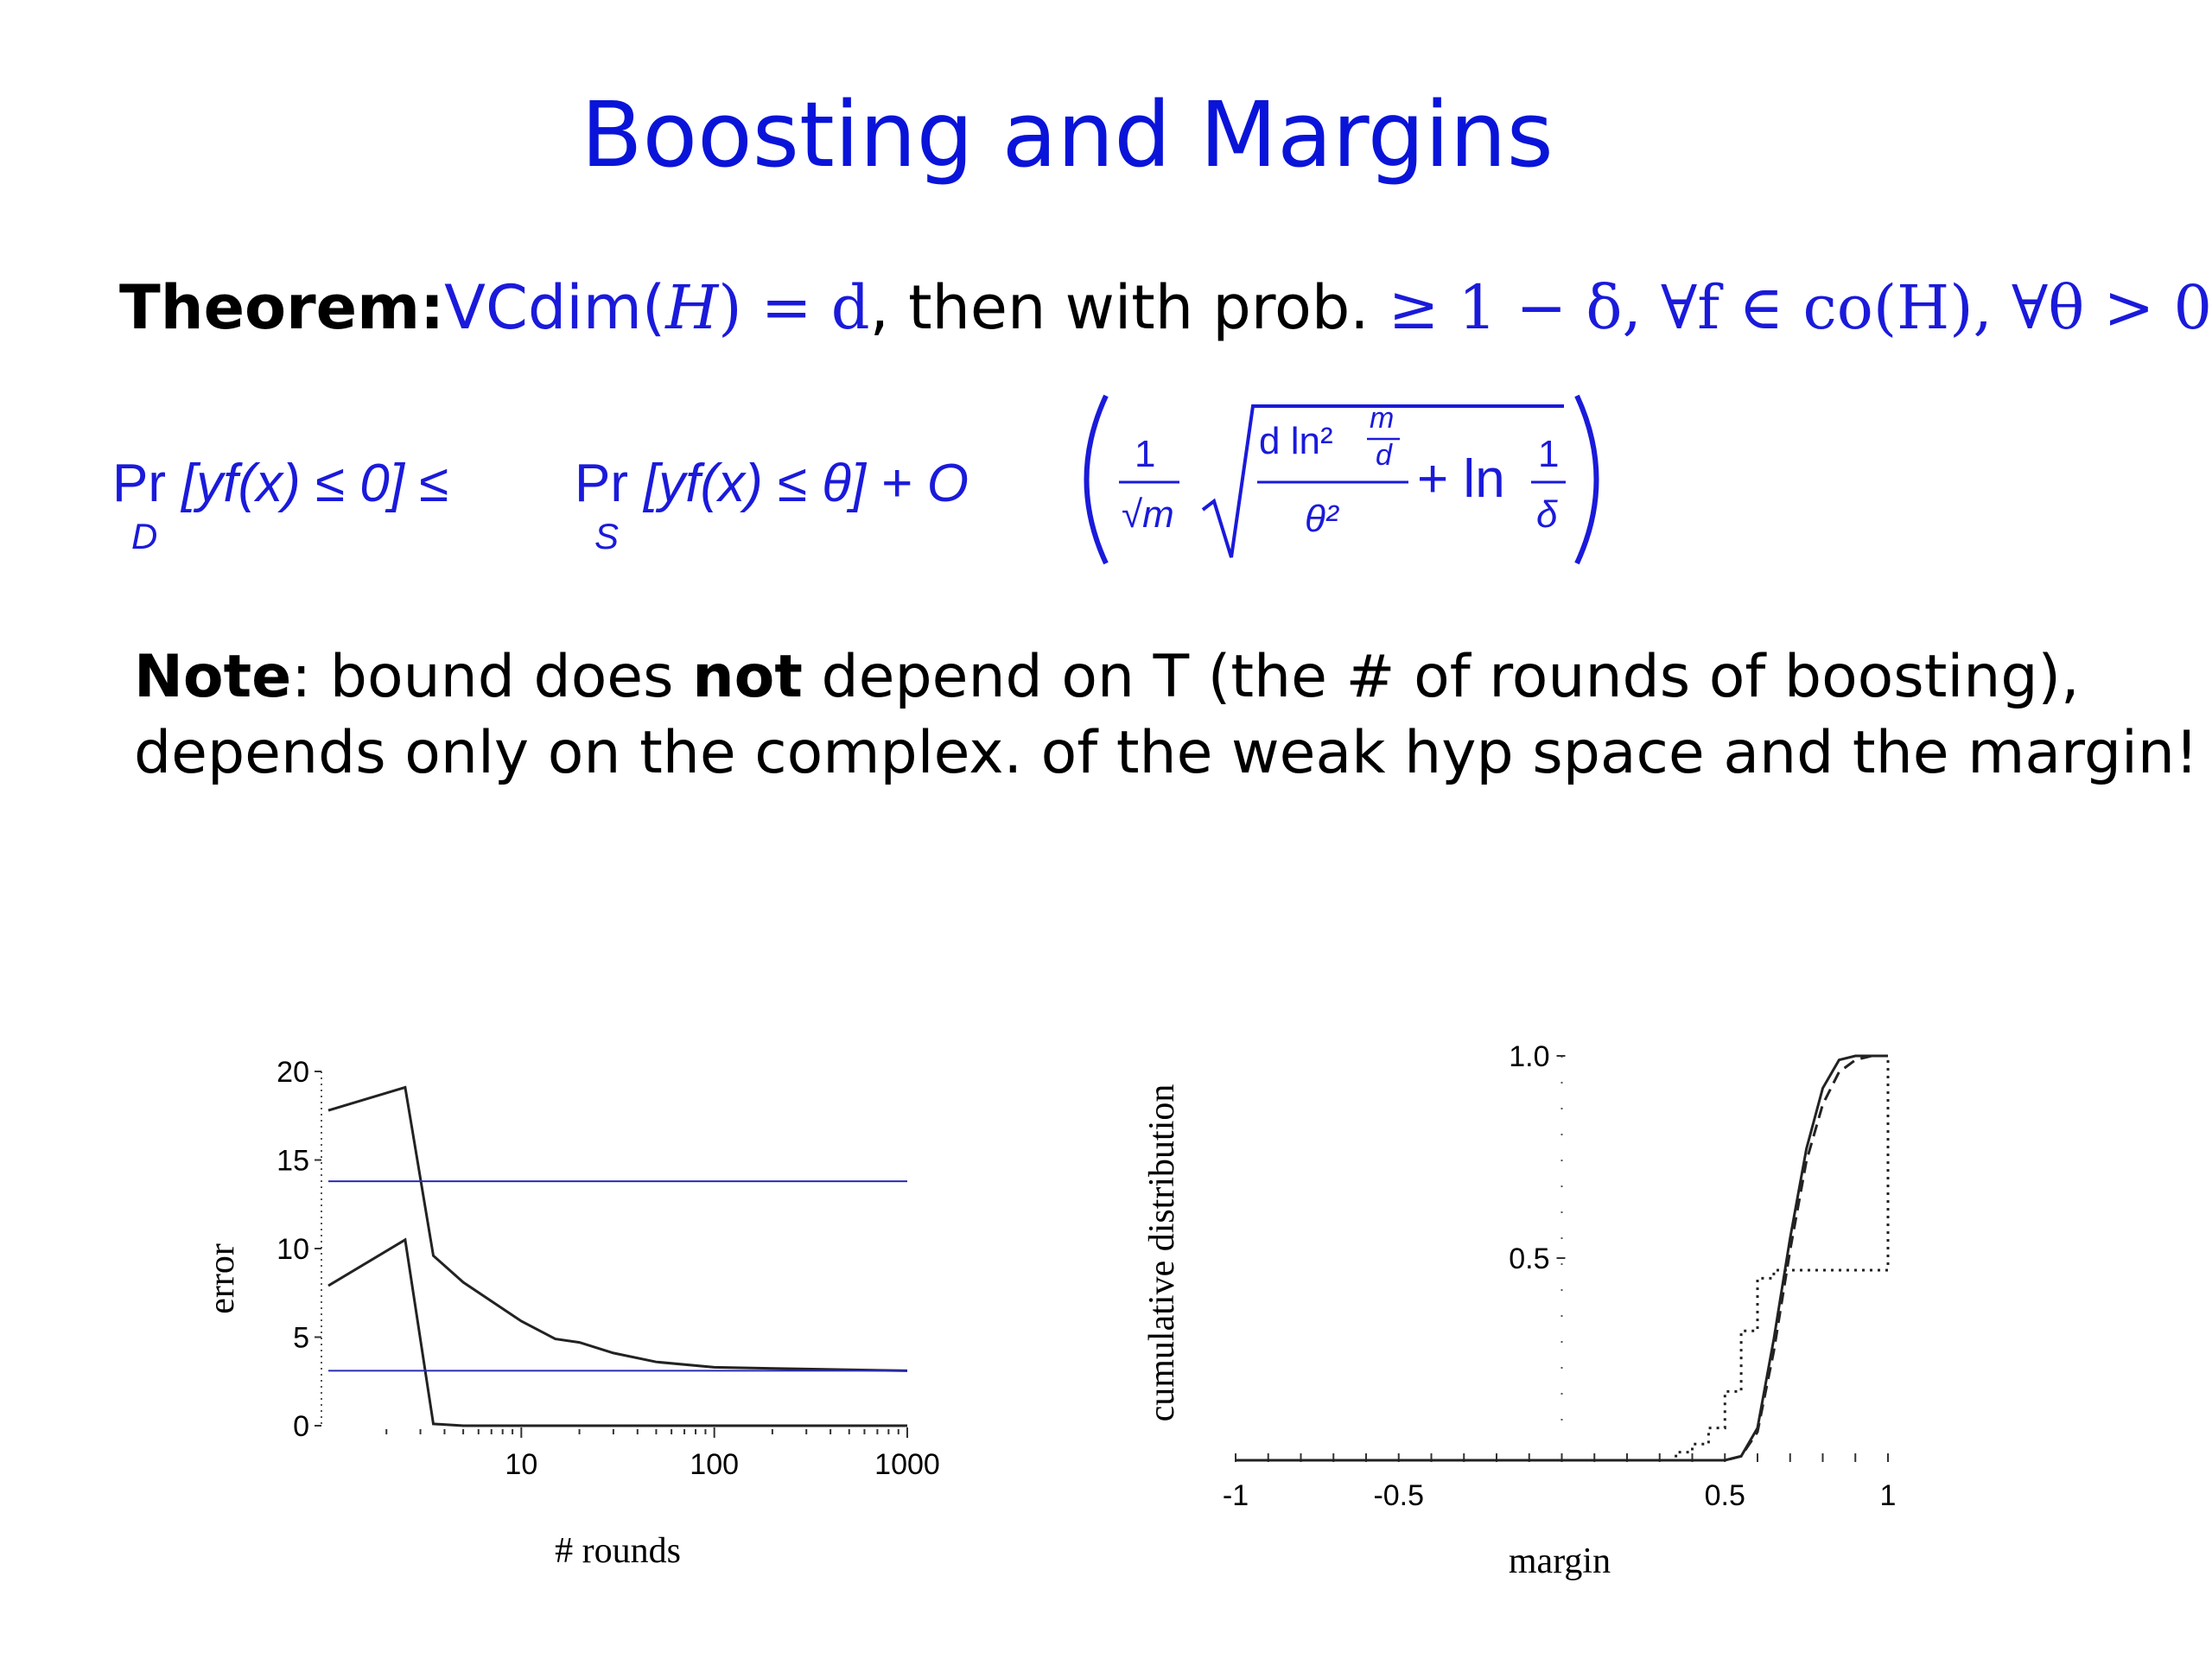 The image size is (2212, 1659). I want to click on root-numerator: d ln², so click(1296, 441).